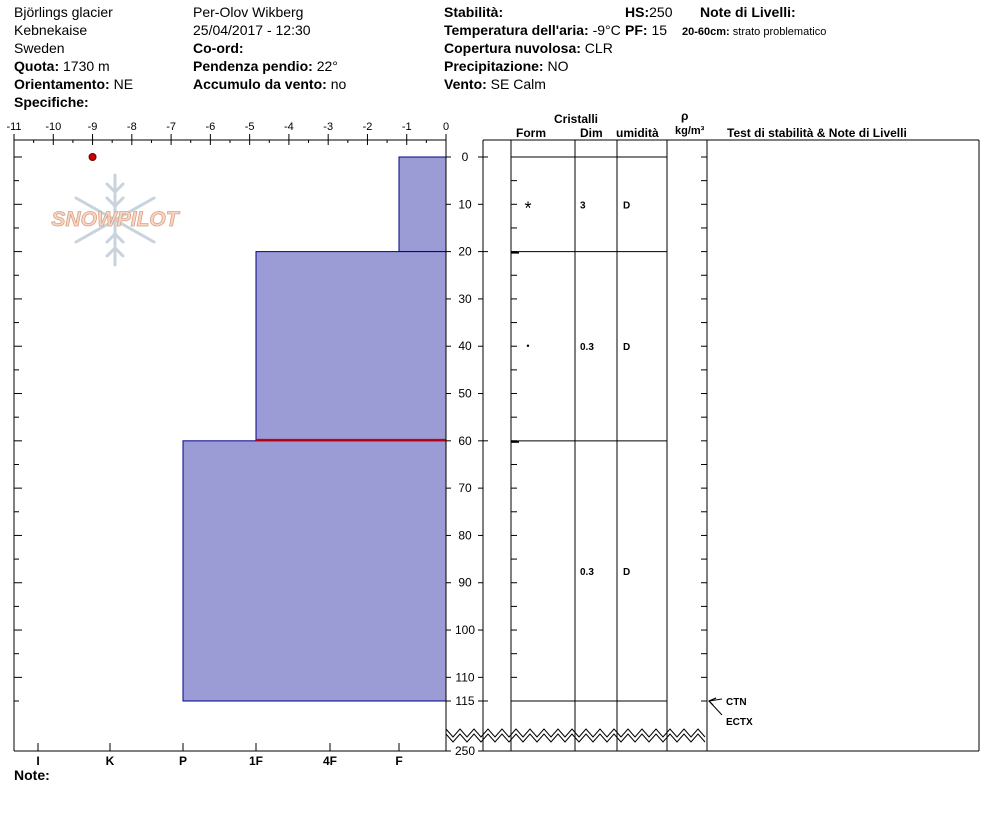  What do you see at coordinates (465, 252) in the screenshot?
I see `depth-tick-label: 20` at bounding box center [465, 252].